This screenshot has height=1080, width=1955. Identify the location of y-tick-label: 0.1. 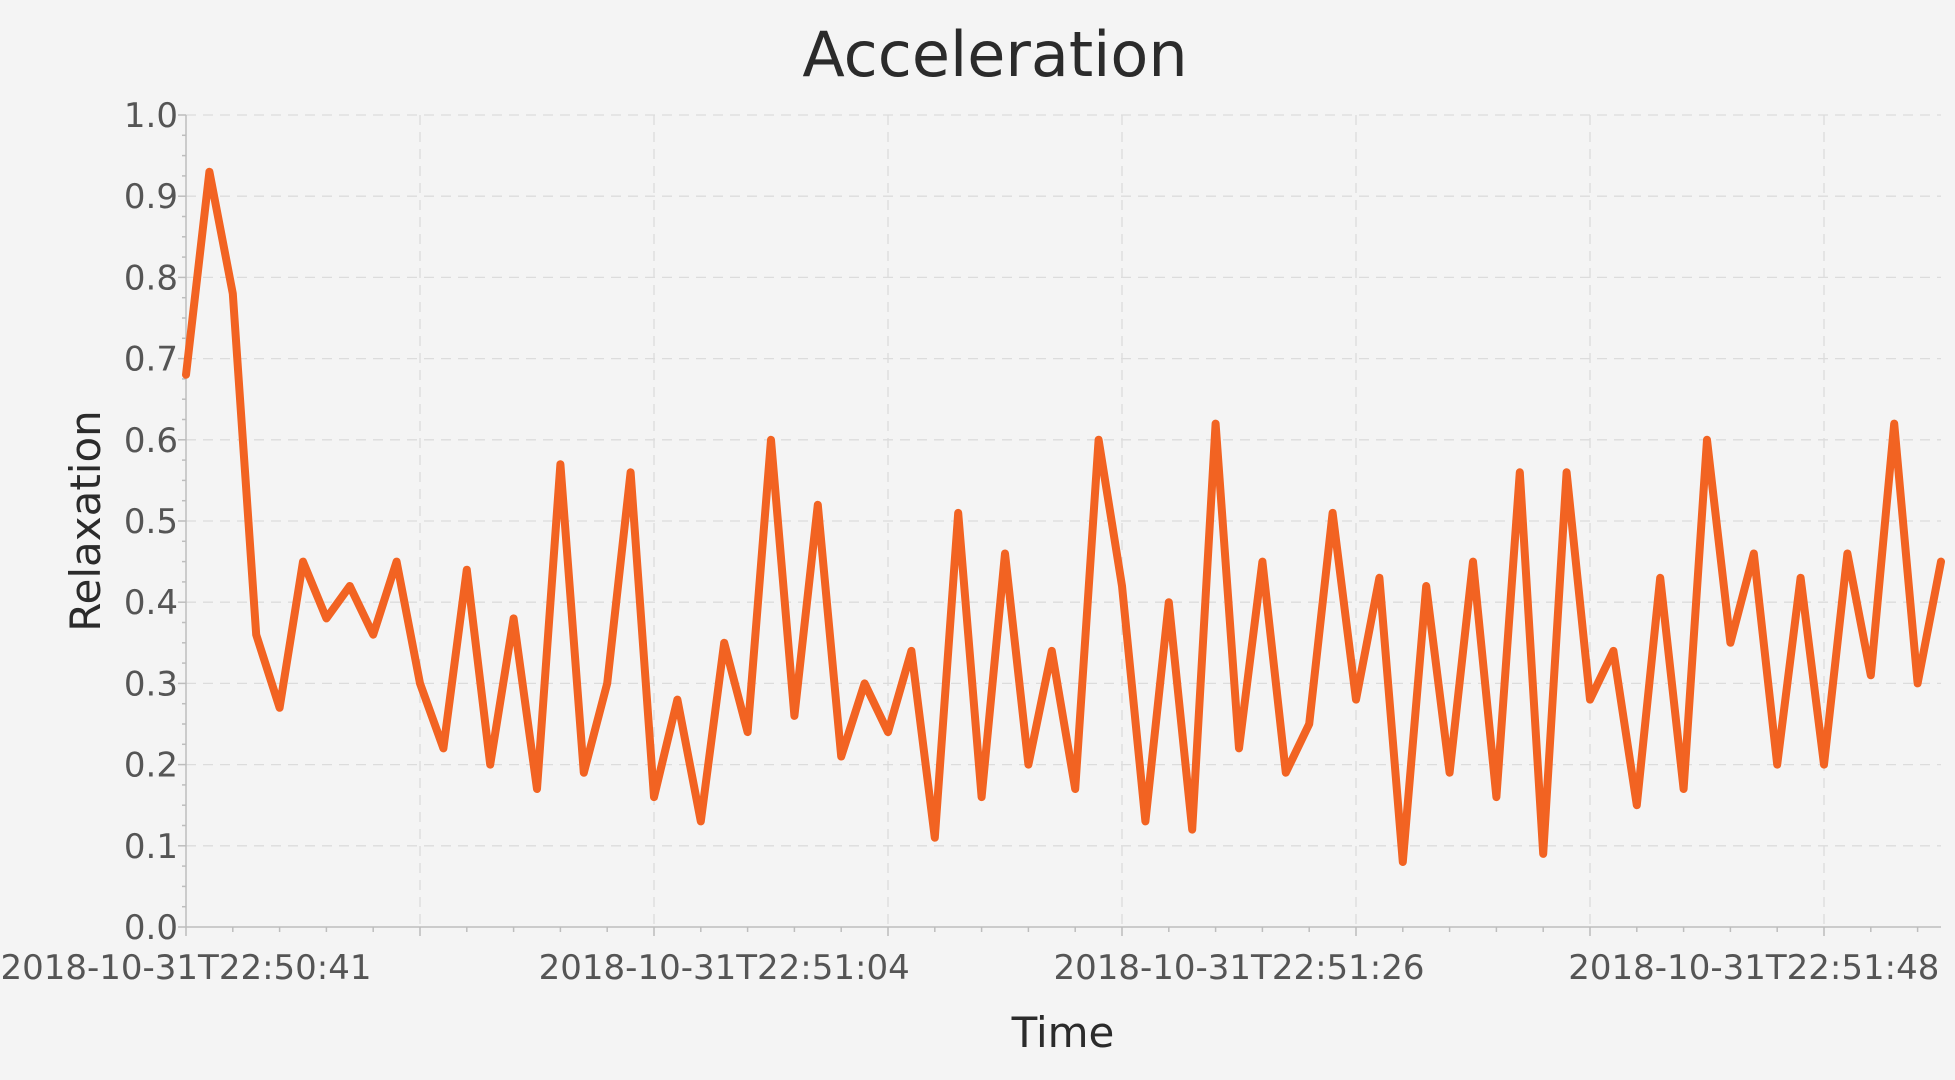
(151, 847).